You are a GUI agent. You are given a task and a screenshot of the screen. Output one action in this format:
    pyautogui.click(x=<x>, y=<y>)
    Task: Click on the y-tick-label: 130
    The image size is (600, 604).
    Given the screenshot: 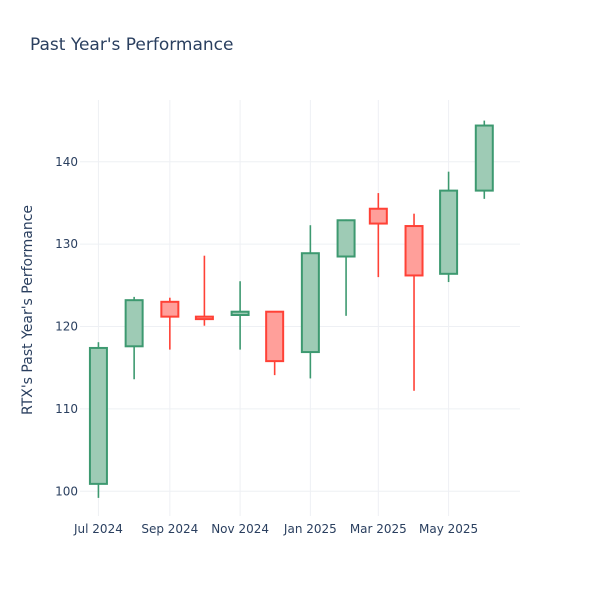 What is the action you would take?
    pyautogui.click(x=66, y=244)
    